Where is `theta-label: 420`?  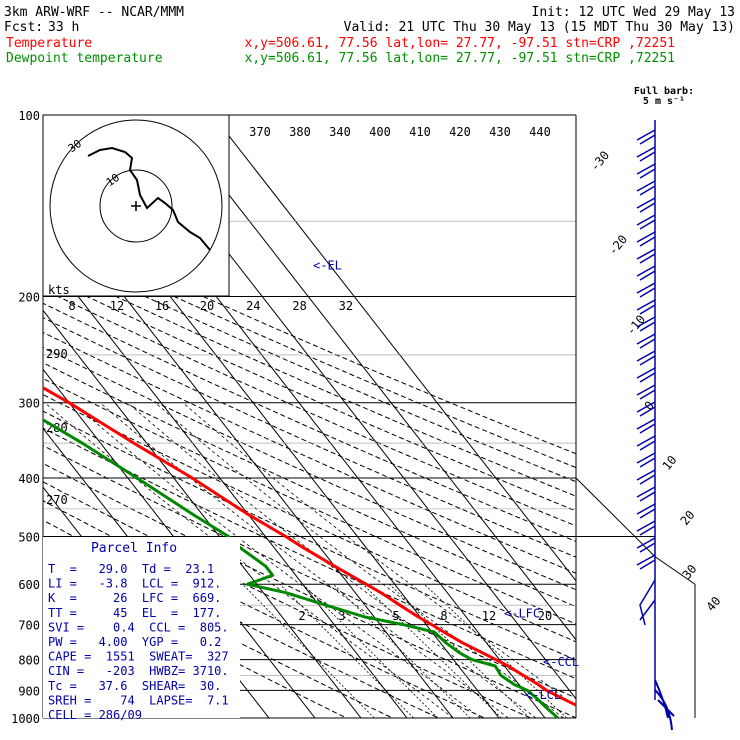
theta-label: 420 is located at coordinates (460, 132).